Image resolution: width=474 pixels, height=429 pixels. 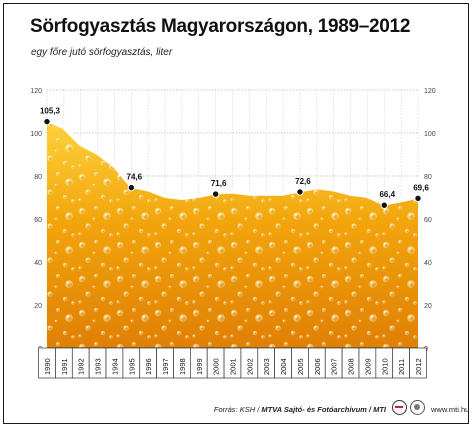 What do you see at coordinates (220, 26) in the screenshot?
I see `chart-title: Sörfogyasztás Magyarországon, 1989–2012` at bounding box center [220, 26].